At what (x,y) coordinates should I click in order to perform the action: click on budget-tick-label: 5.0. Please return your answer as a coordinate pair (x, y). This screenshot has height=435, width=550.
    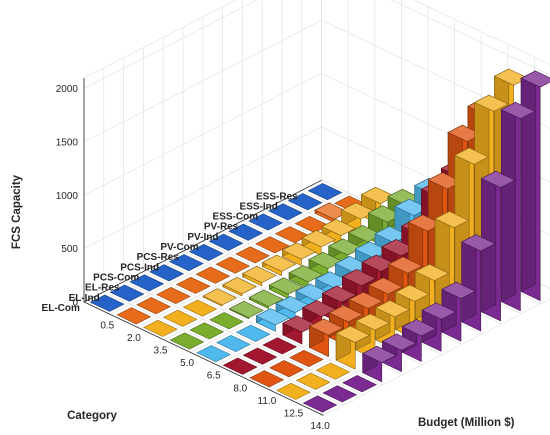
    Looking at the image, I should click on (187, 363).